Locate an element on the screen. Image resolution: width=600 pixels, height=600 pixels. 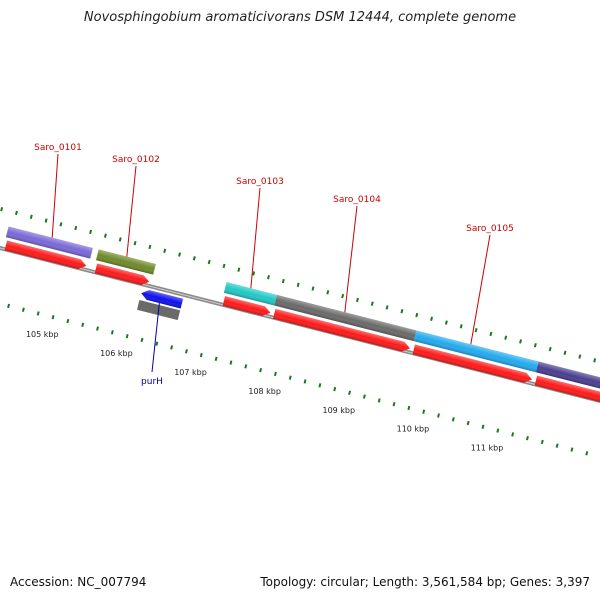
tick-label-4: 108 kbp is located at coordinates (264, 391).